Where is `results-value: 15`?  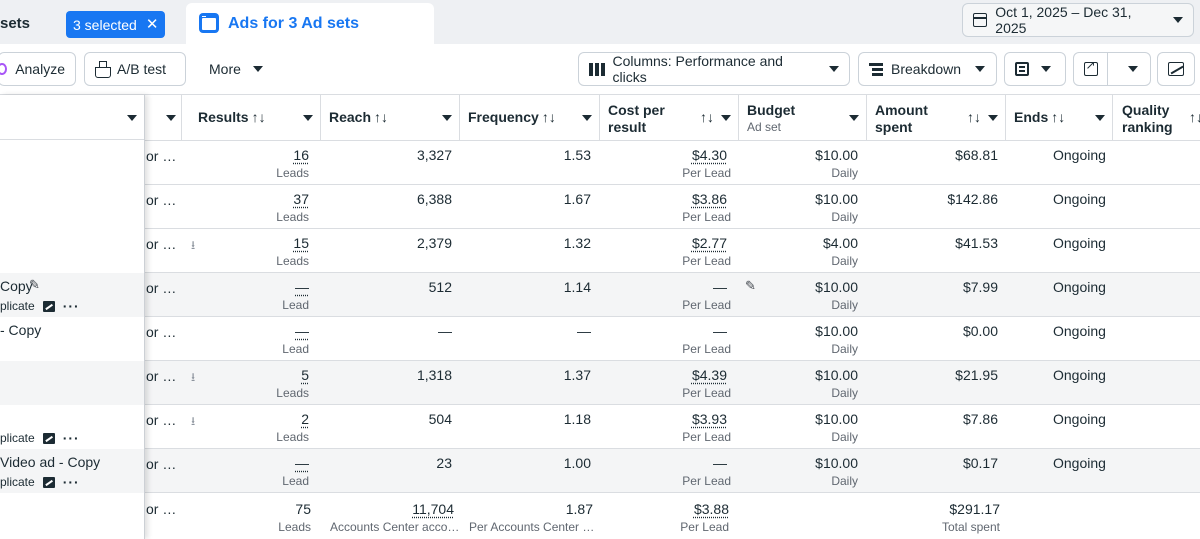 results-value: 15 is located at coordinates (301, 243).